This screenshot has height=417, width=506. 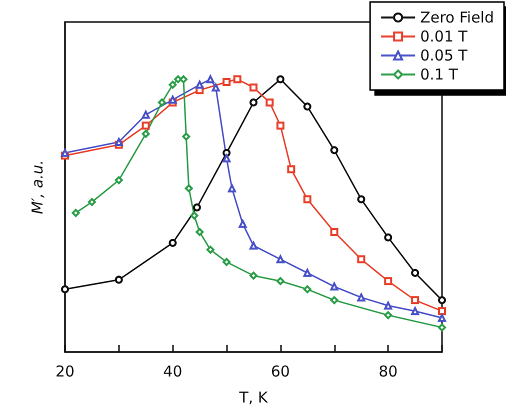 What do you see at coordinates (444, 55) in the screenshot?
I see `legend-label: 0.05 T` at bounding box center [444, 55].